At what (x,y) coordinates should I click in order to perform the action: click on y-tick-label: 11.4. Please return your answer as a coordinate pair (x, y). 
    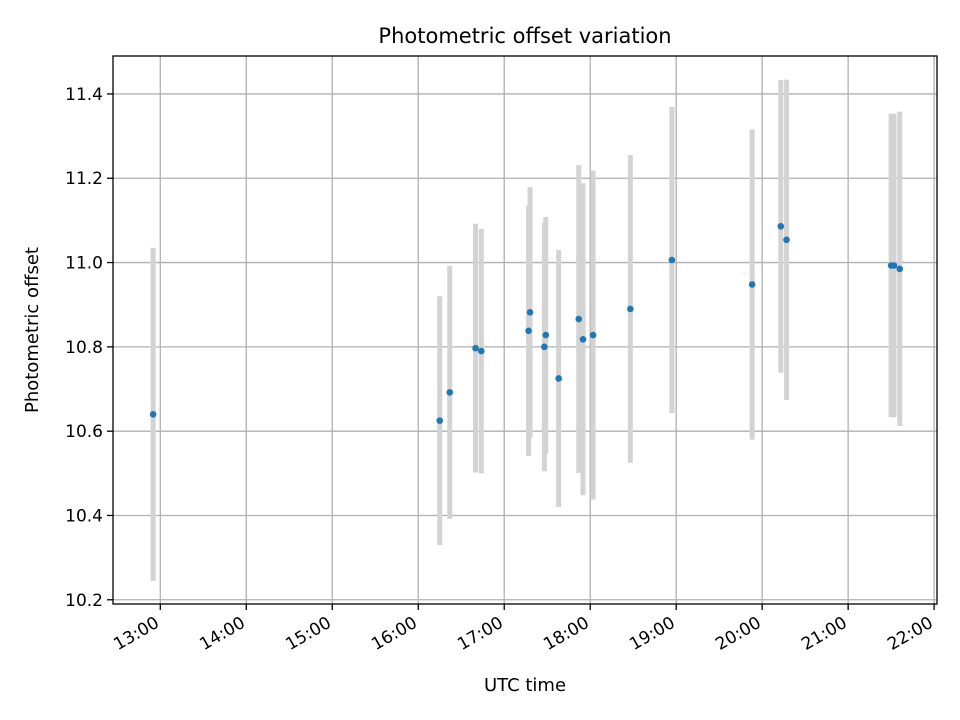
    Looking at the image, I should click on (84, 95).